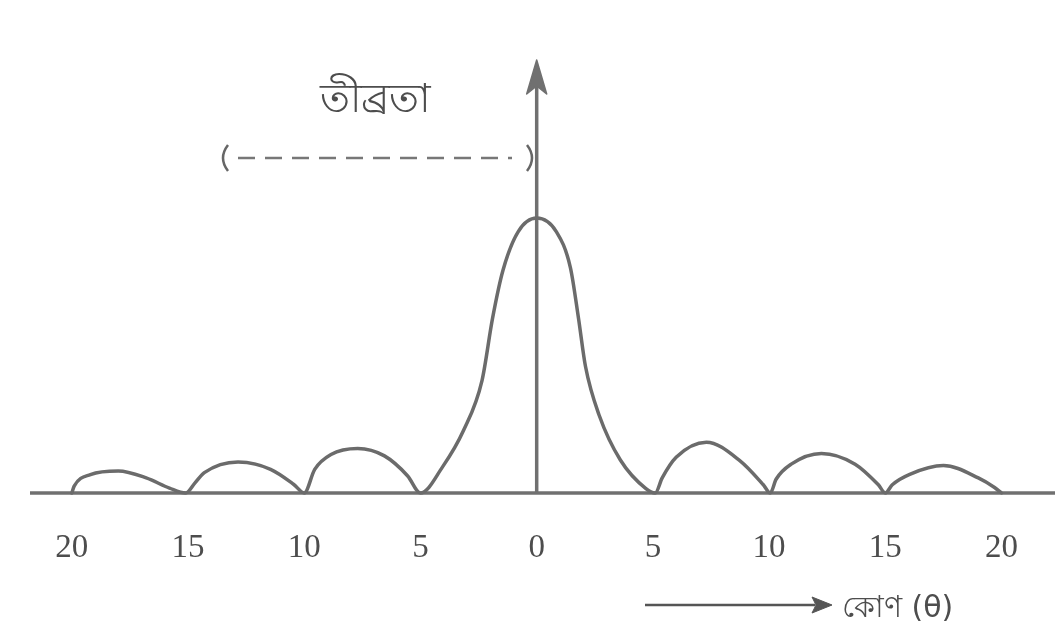 This screenshot has height=643, width=1063. Describe the element at coordinates (536, 546) in the screenshot. I see `x-tick-label: 0` at that location.